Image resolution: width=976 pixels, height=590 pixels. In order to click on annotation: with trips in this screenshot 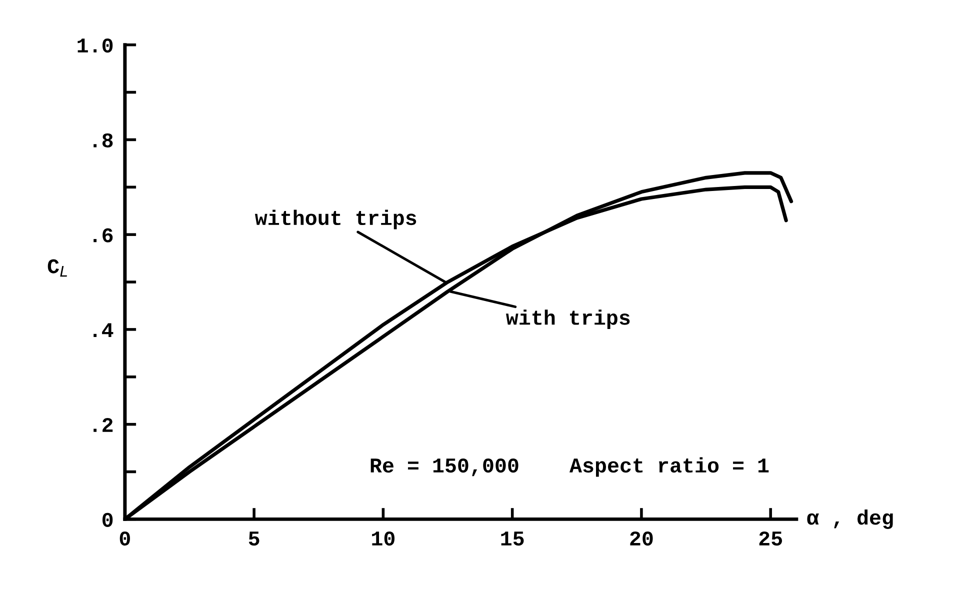, I will do `click(568, 319)`.